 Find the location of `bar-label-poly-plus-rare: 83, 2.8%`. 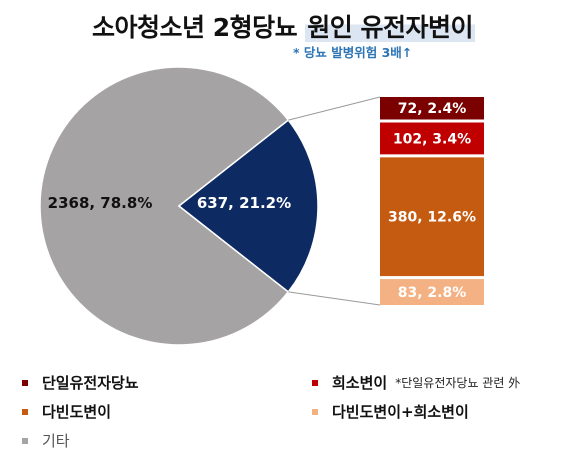

bar-label-poly-plus-rare: 83, 2.8% is located at coordinates (432, 293).